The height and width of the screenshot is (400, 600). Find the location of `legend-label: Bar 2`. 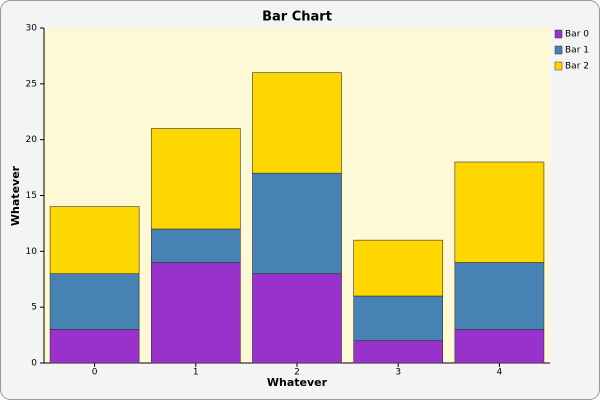

legend-label: Bar 2 is located at coordinates (577, 67).